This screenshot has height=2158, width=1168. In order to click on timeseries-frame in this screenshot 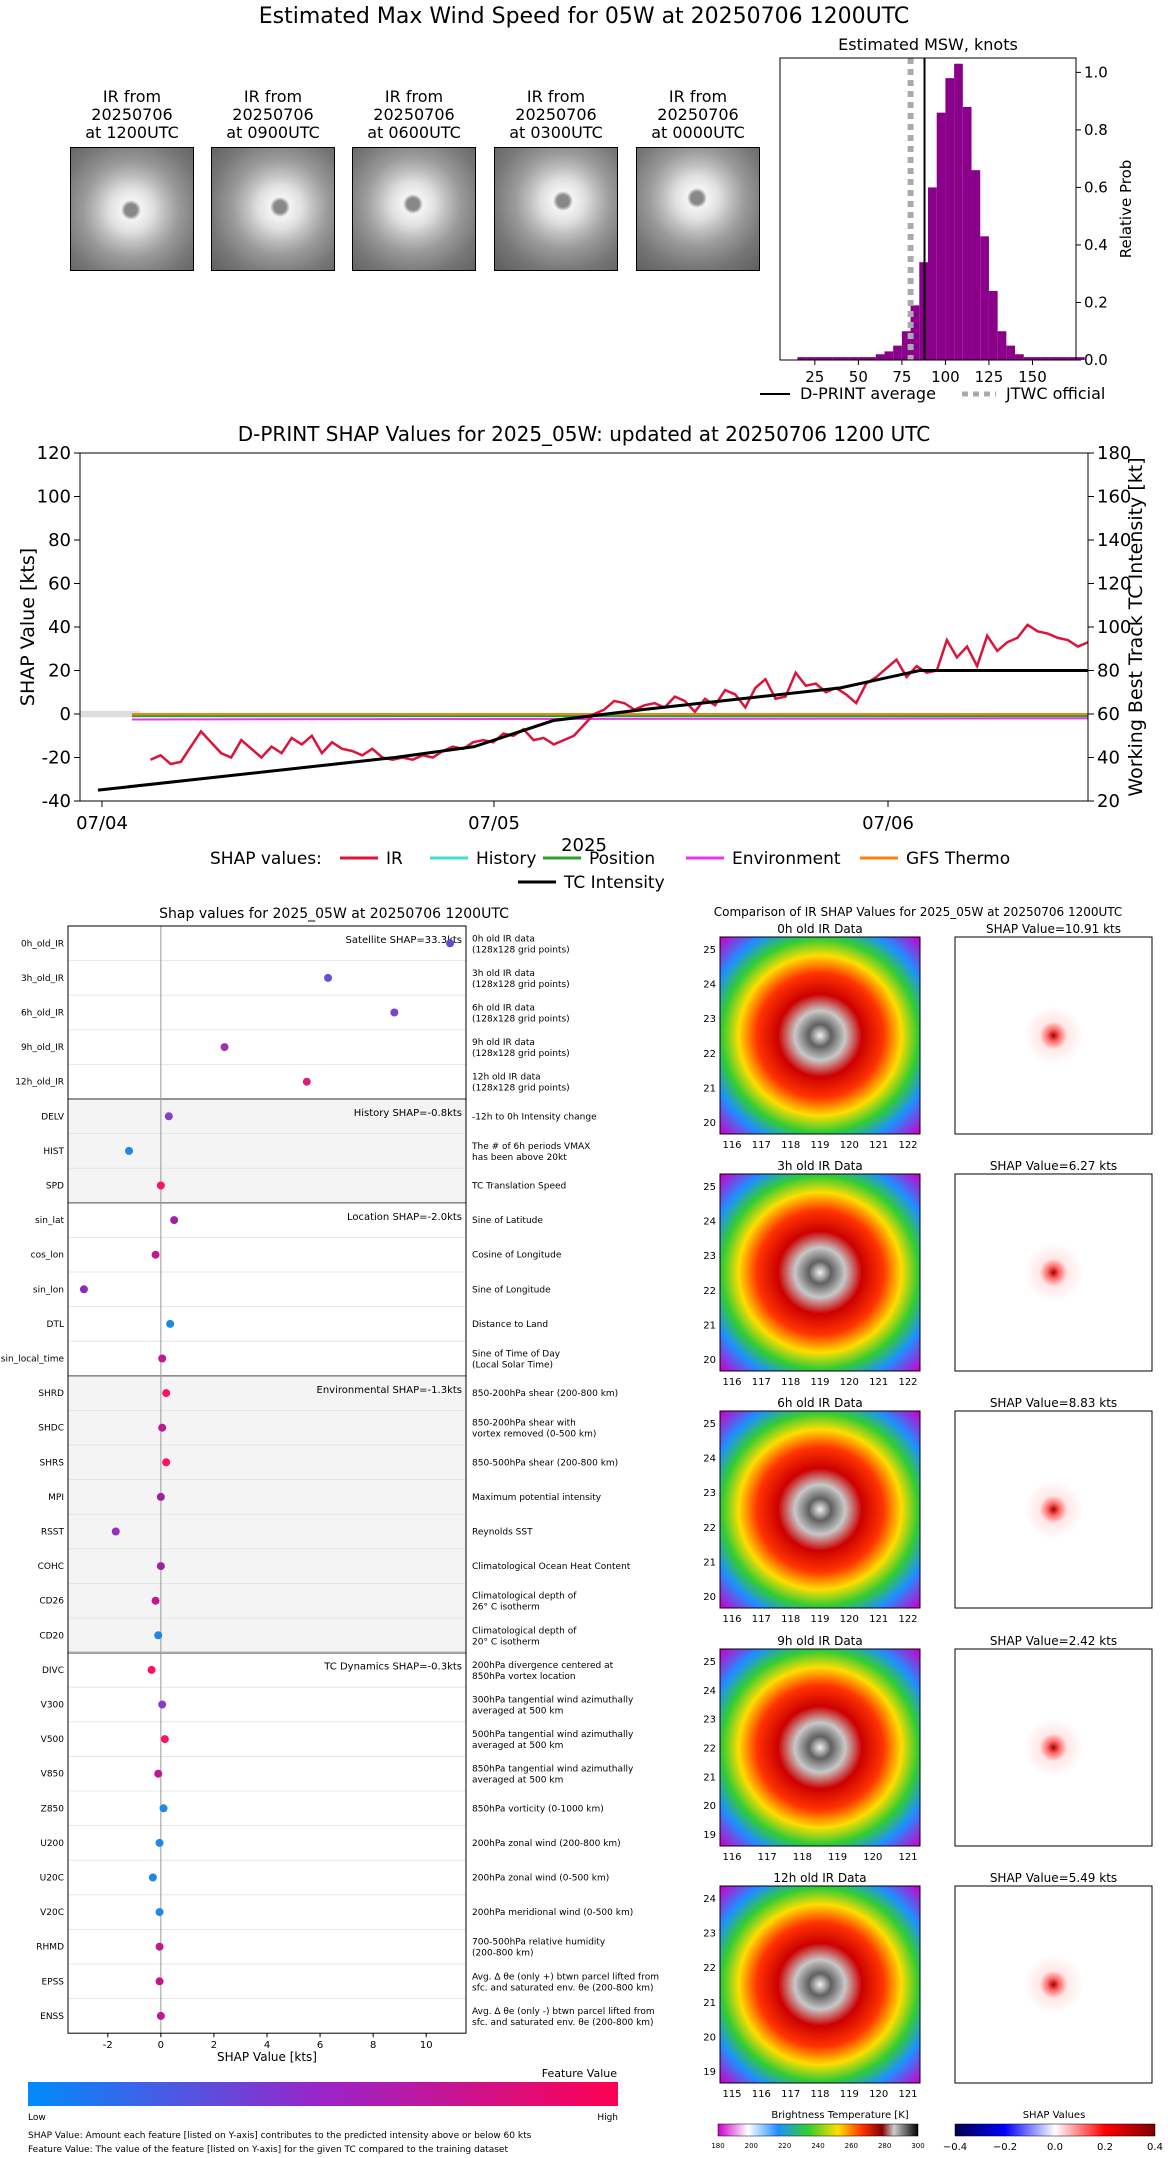, I will do `click(584, 627)`.